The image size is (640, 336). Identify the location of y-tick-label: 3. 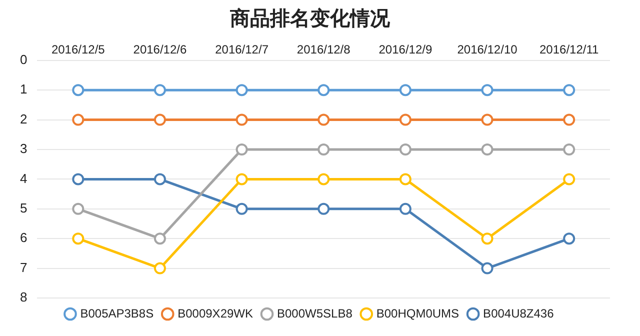
(24, 148).